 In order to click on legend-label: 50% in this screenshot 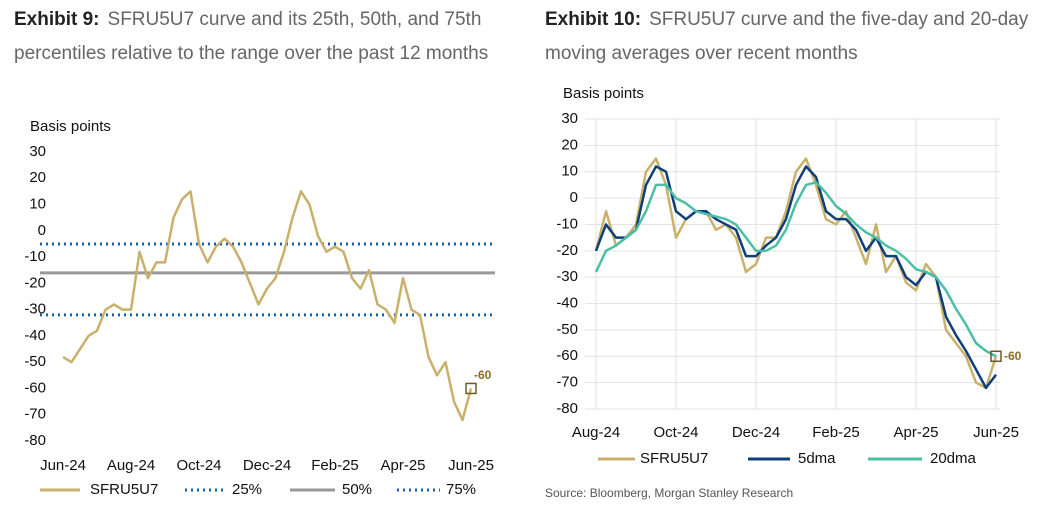, I will do `click(357, 489)`.